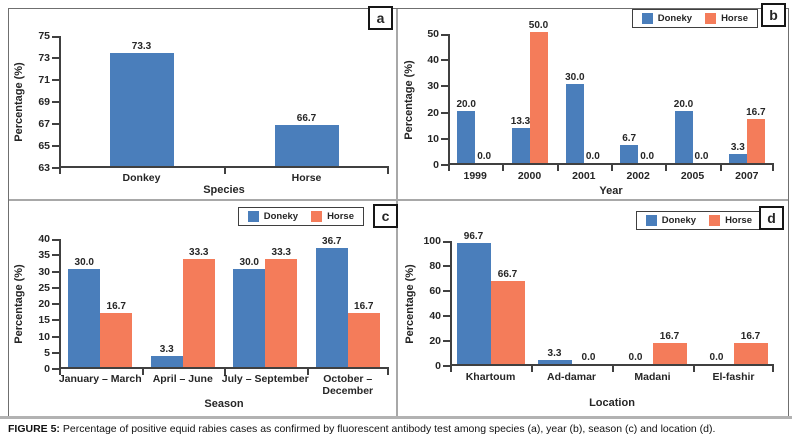 The image size is (792, 448). Describe the element at coordinates (141, 109) in the screenshot. I see `bar-donkey` at that location.